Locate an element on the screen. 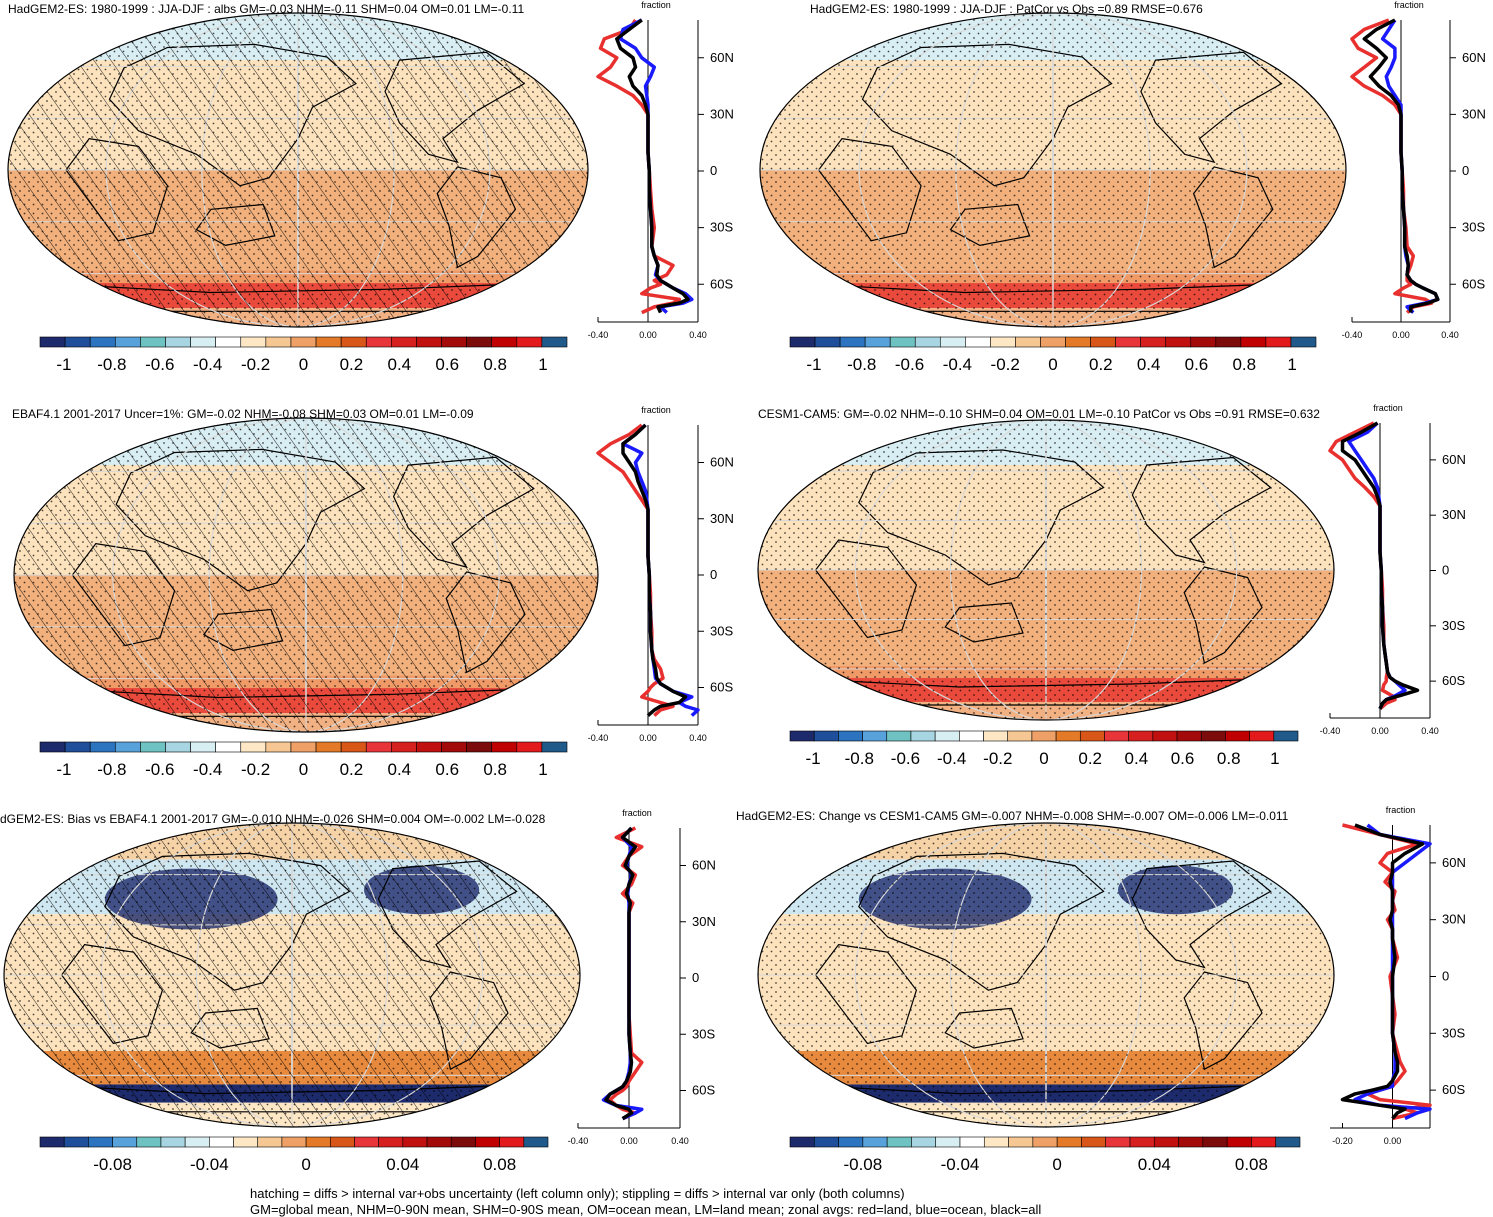  colorbar-label: -0.4 is located at coordinates (951, 758).